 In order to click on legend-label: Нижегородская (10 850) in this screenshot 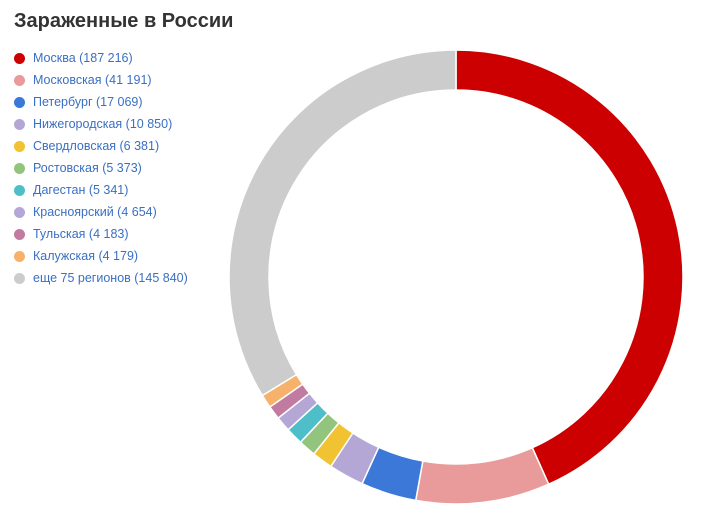, I will do `click(103, 124)`.